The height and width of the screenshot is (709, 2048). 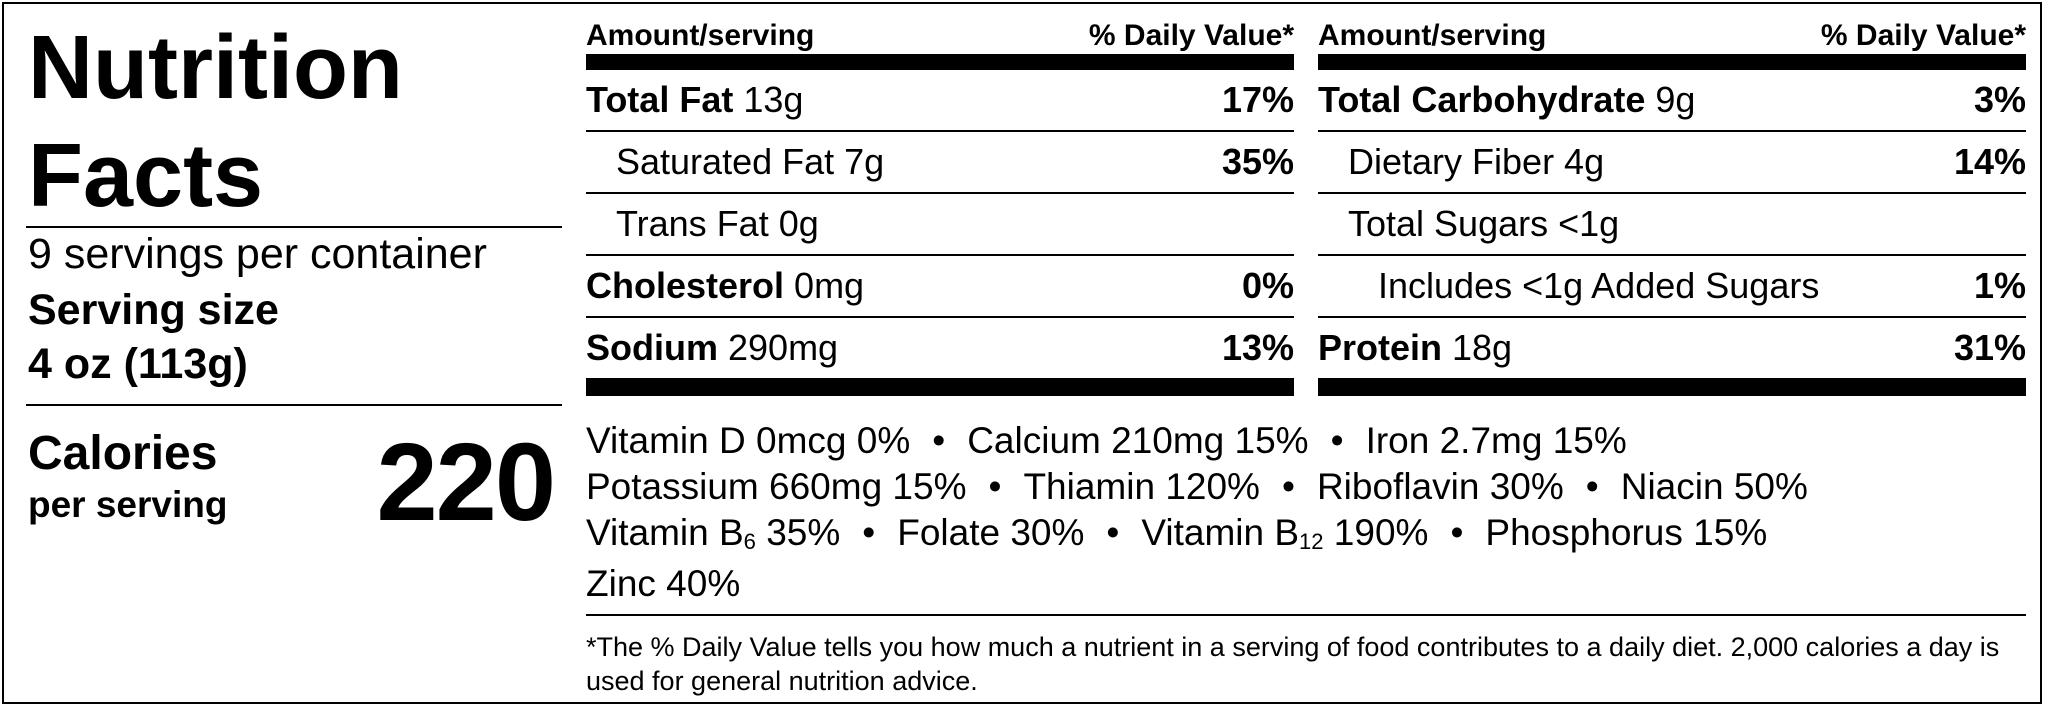 What do you see at coordinates (660, 99) in the screenshot?
I see `nutrient-name: Total Fat` at bounding box center [660, 99].